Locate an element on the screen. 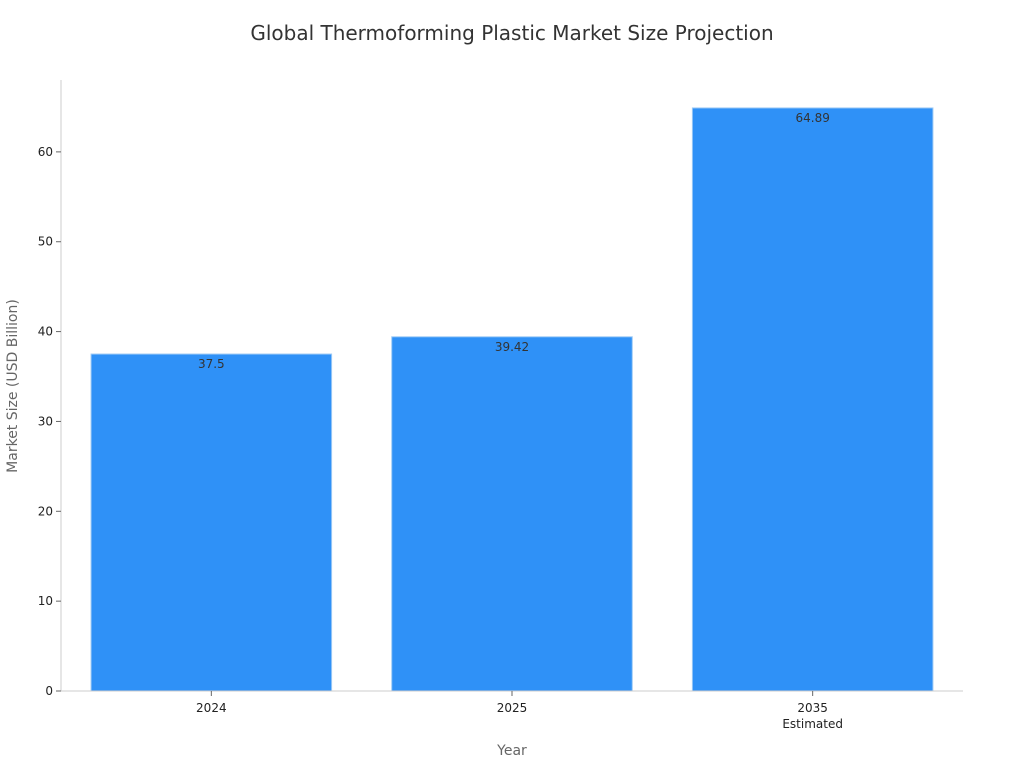  data-label: 37.5 is located at coordinates (211, 364).